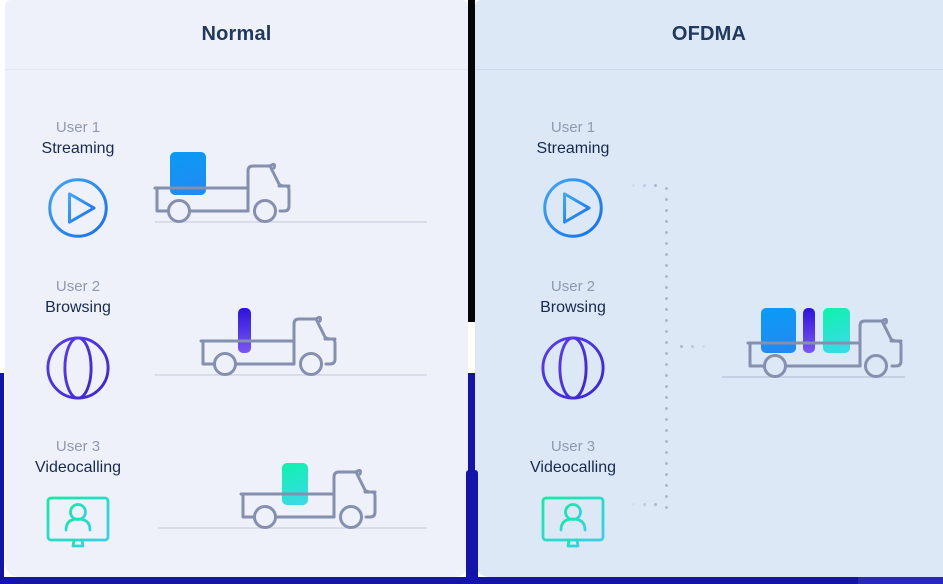 This screenshot has width=943, height=584. Describe the element at coordinates (2, 475) in the screenshot. I see `left-edge-blue-strip` at that location.